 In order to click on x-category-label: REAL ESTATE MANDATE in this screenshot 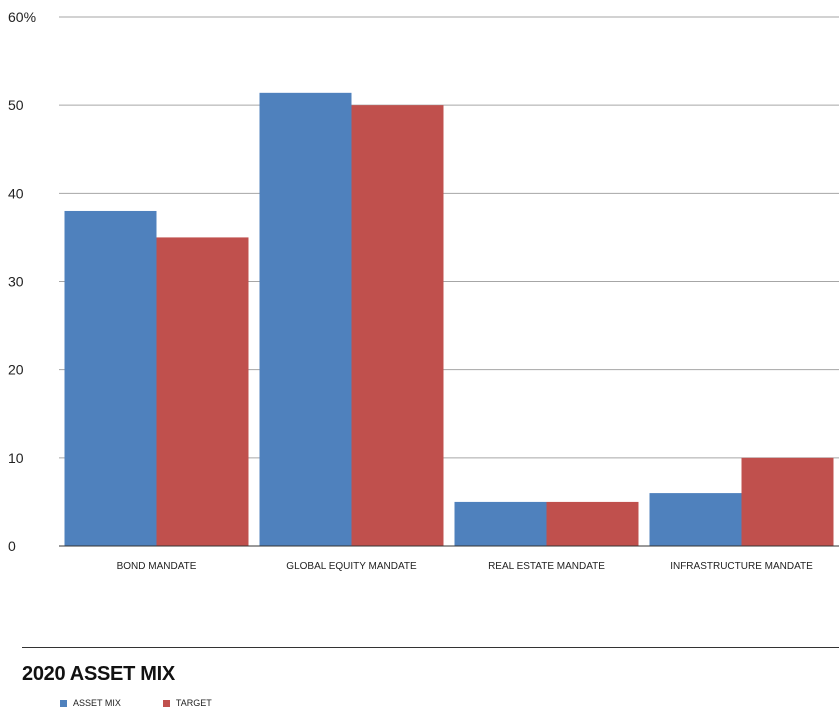, I will do `click(546, 566)`.